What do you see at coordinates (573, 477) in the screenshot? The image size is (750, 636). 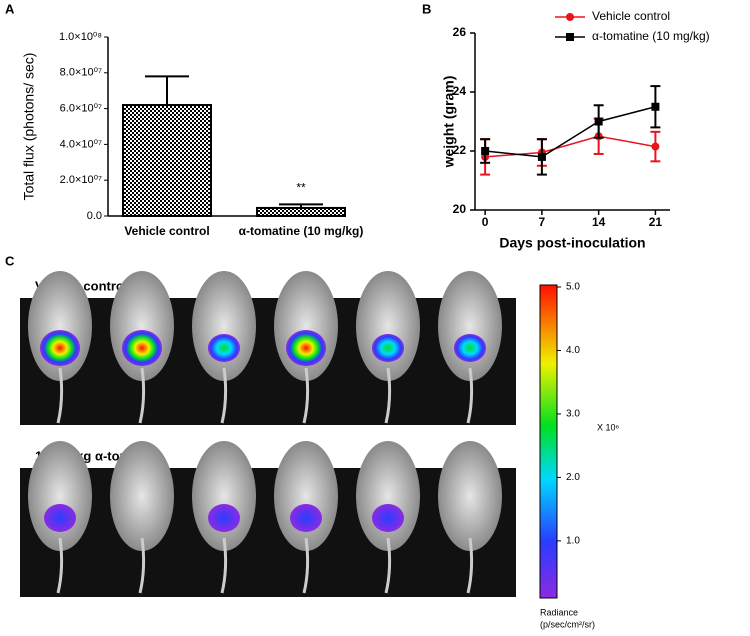 I see `colorbar-tick-label: 2.0` at bounding box center [573, 477].